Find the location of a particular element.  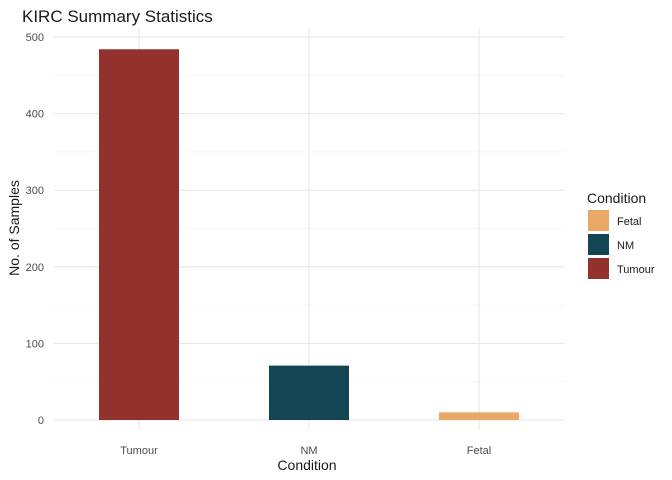

y-tick-label: 0 is located at coordinates (41, 421).